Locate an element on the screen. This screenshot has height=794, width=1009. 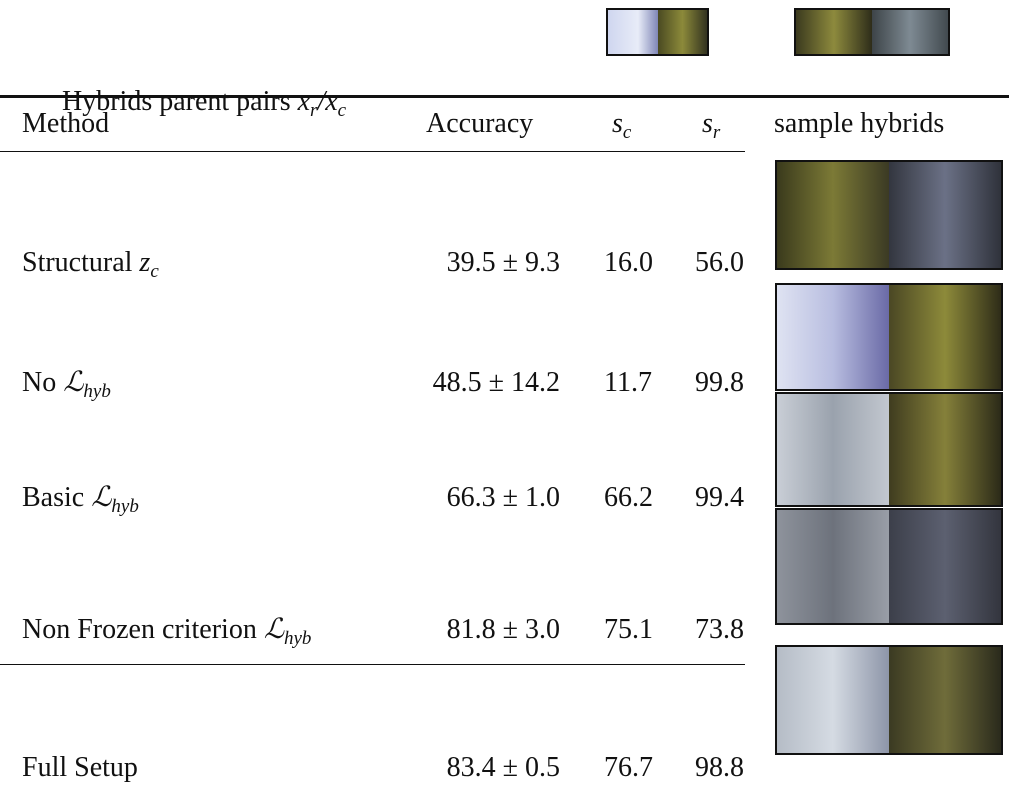
text-part: /x is located at coordinates (327, 101).